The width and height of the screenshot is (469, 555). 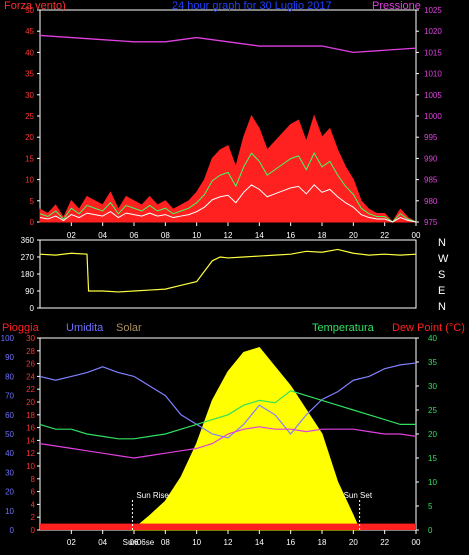 I want to click on direction-tick-label: 180, so click(x=28, y=274).